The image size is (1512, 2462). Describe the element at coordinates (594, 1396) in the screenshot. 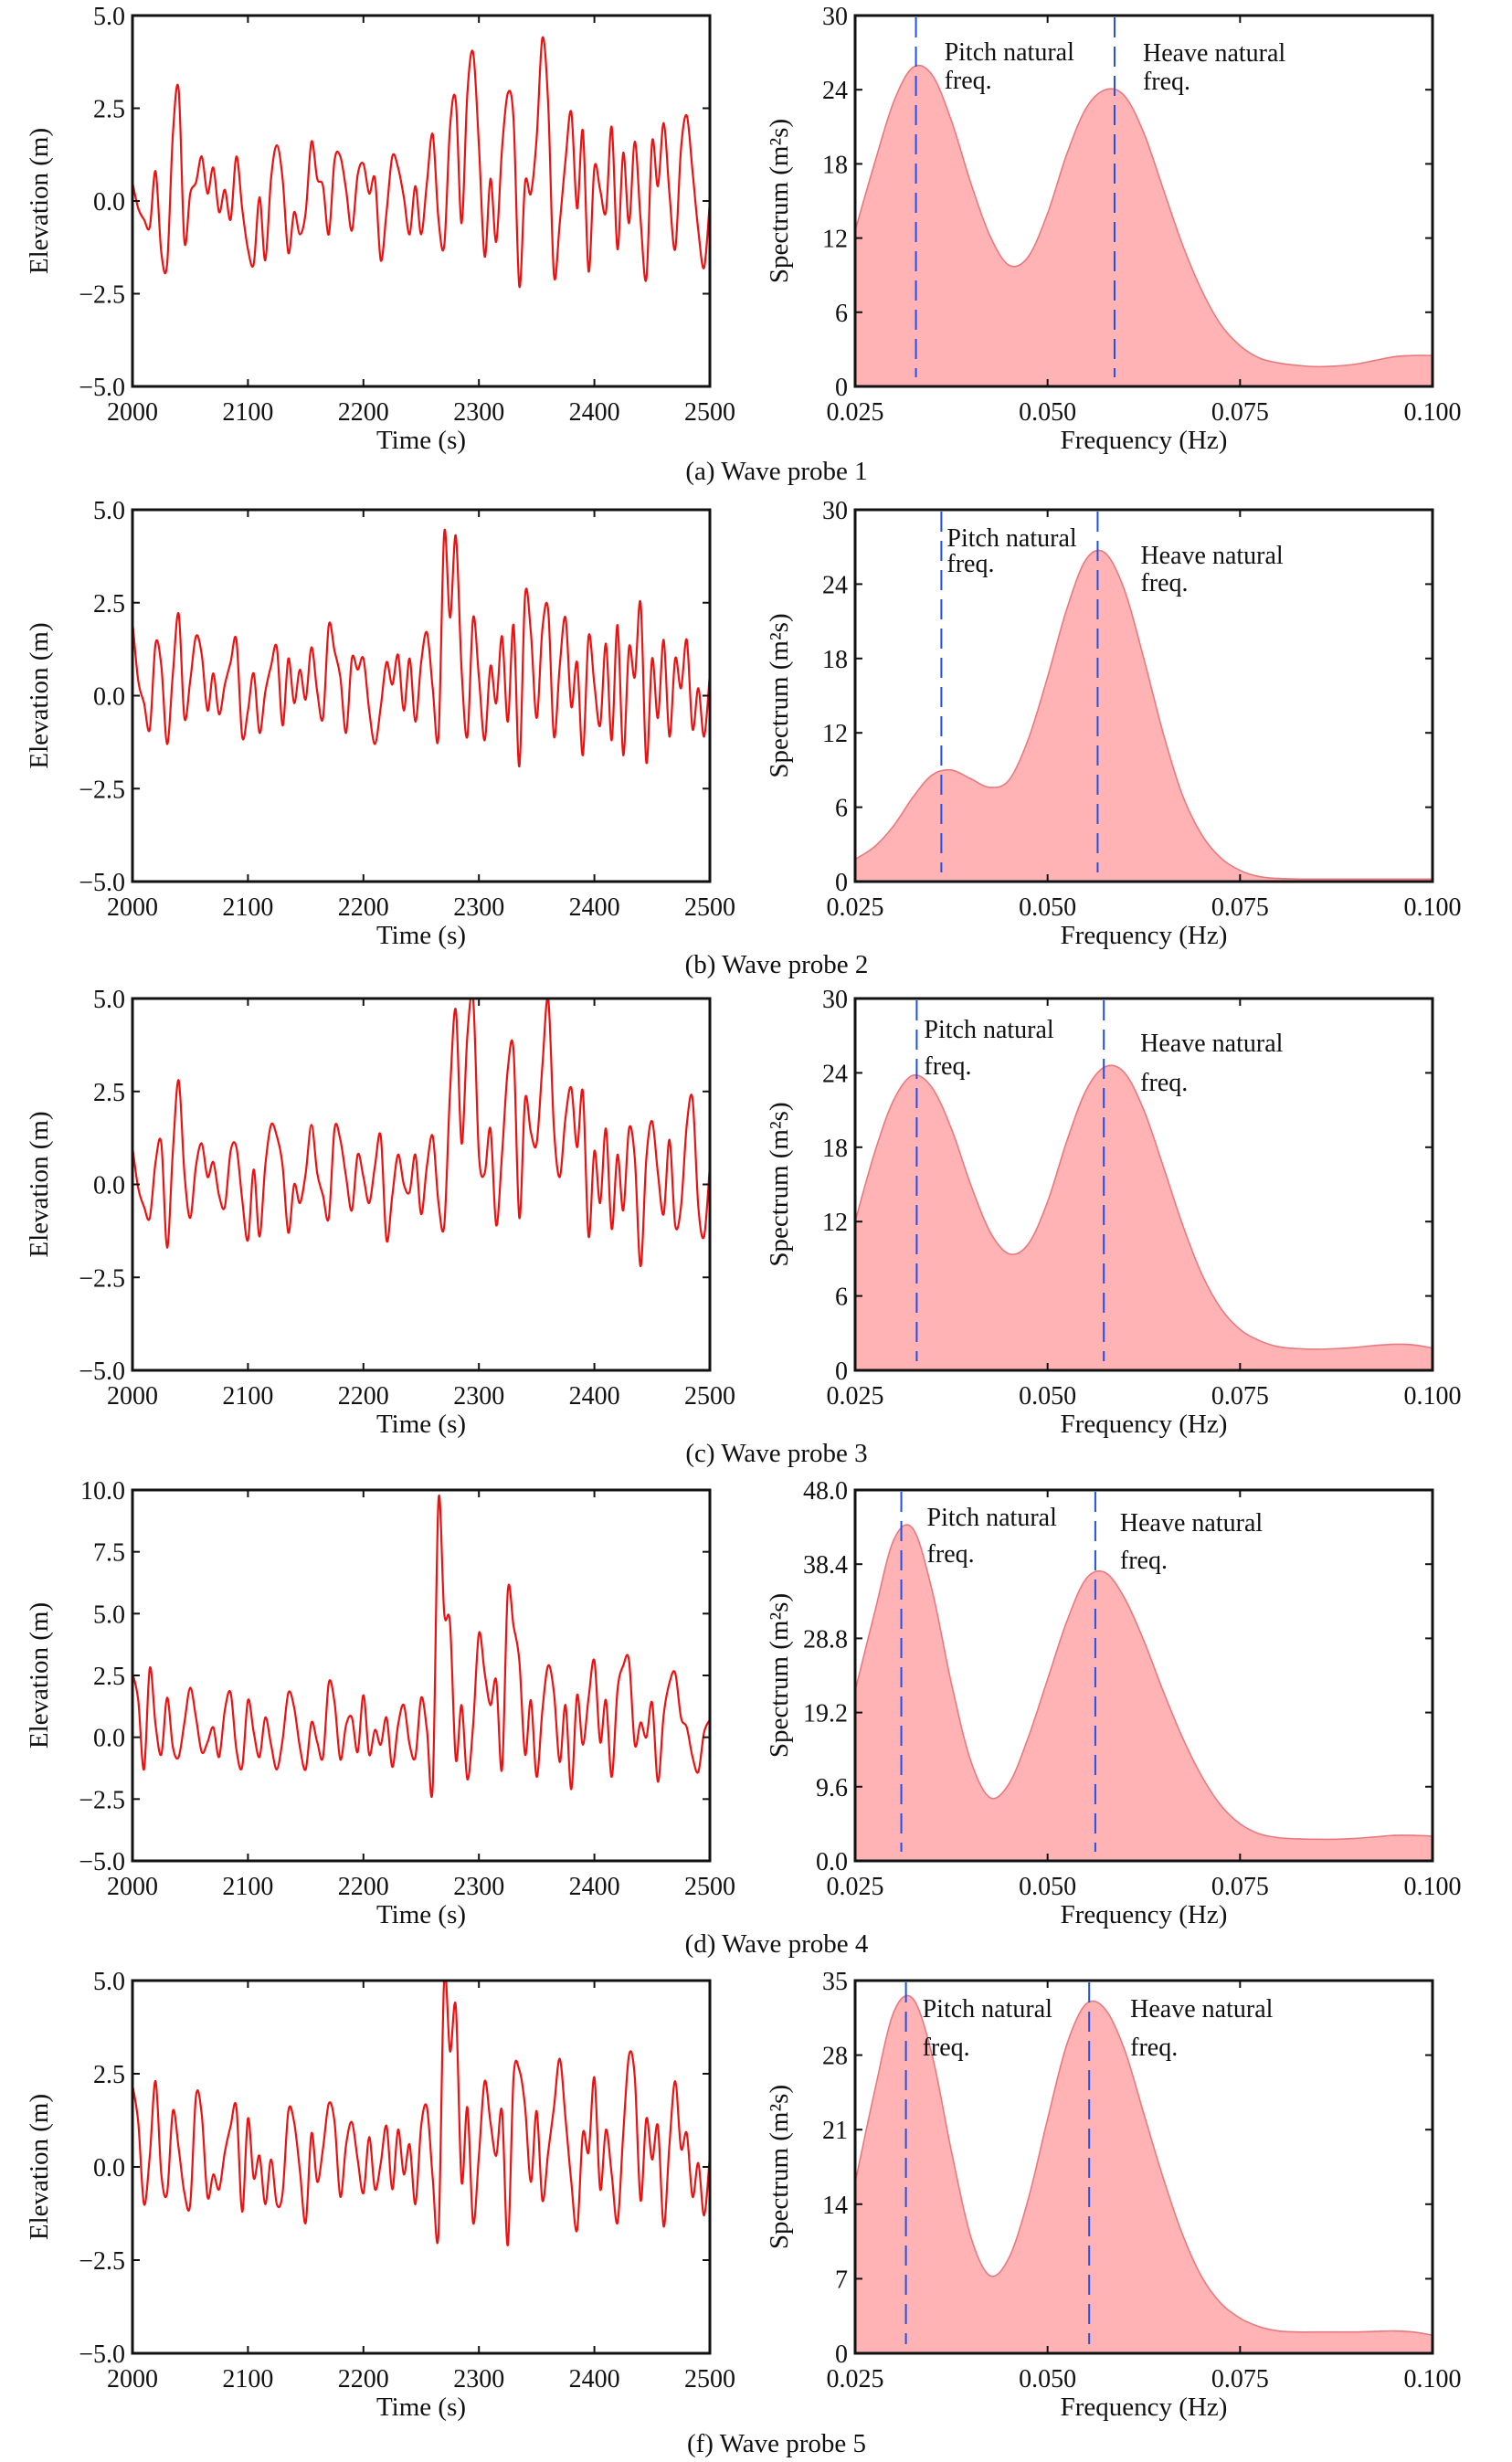

I see `x-tick-label: 2400` at that location.